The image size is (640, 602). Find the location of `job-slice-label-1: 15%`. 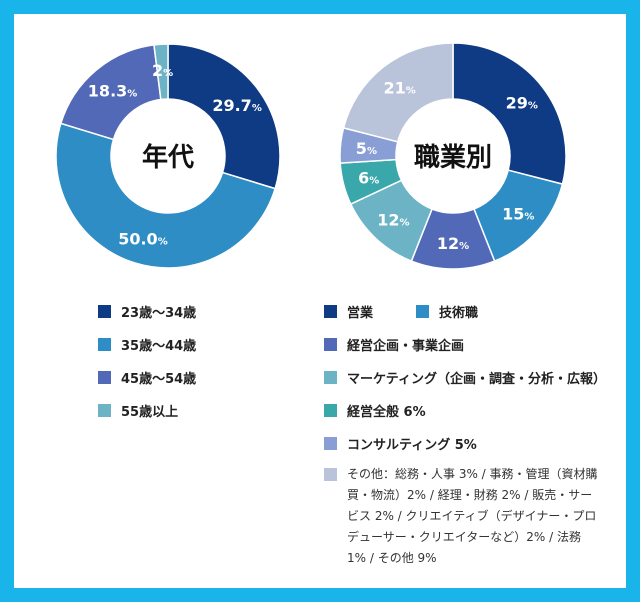

job-slice-label-1: 15% is located at coordinates (518, 214).